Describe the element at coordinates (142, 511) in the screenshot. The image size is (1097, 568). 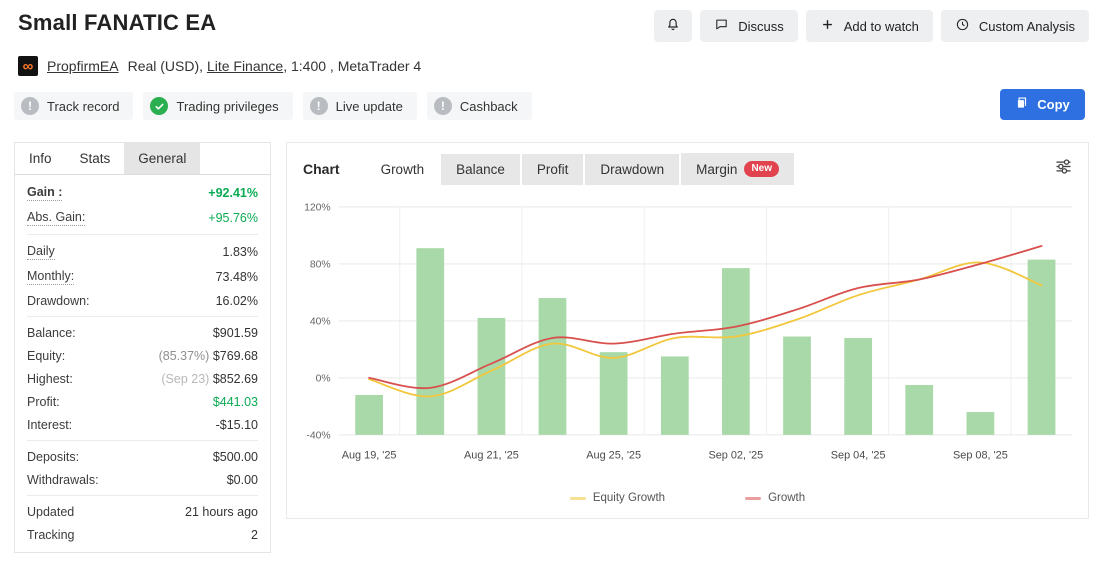
I see `stat-row-updated: Updated 21 hours ago` at that location.